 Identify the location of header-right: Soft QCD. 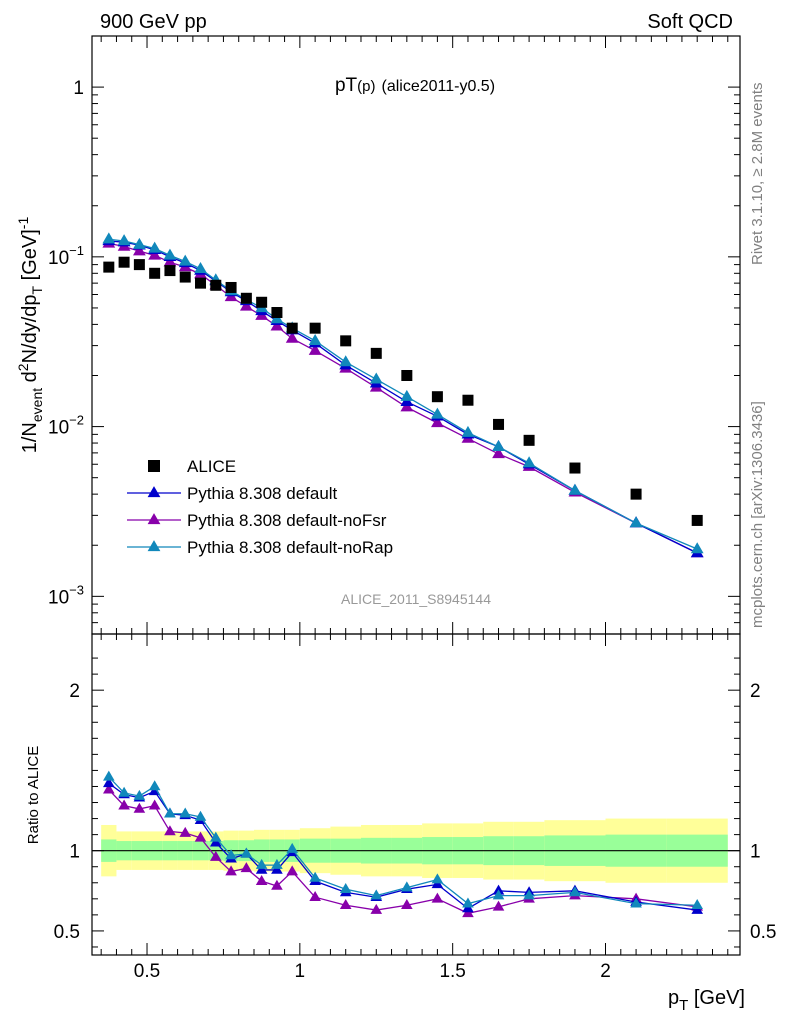
(690, 22).